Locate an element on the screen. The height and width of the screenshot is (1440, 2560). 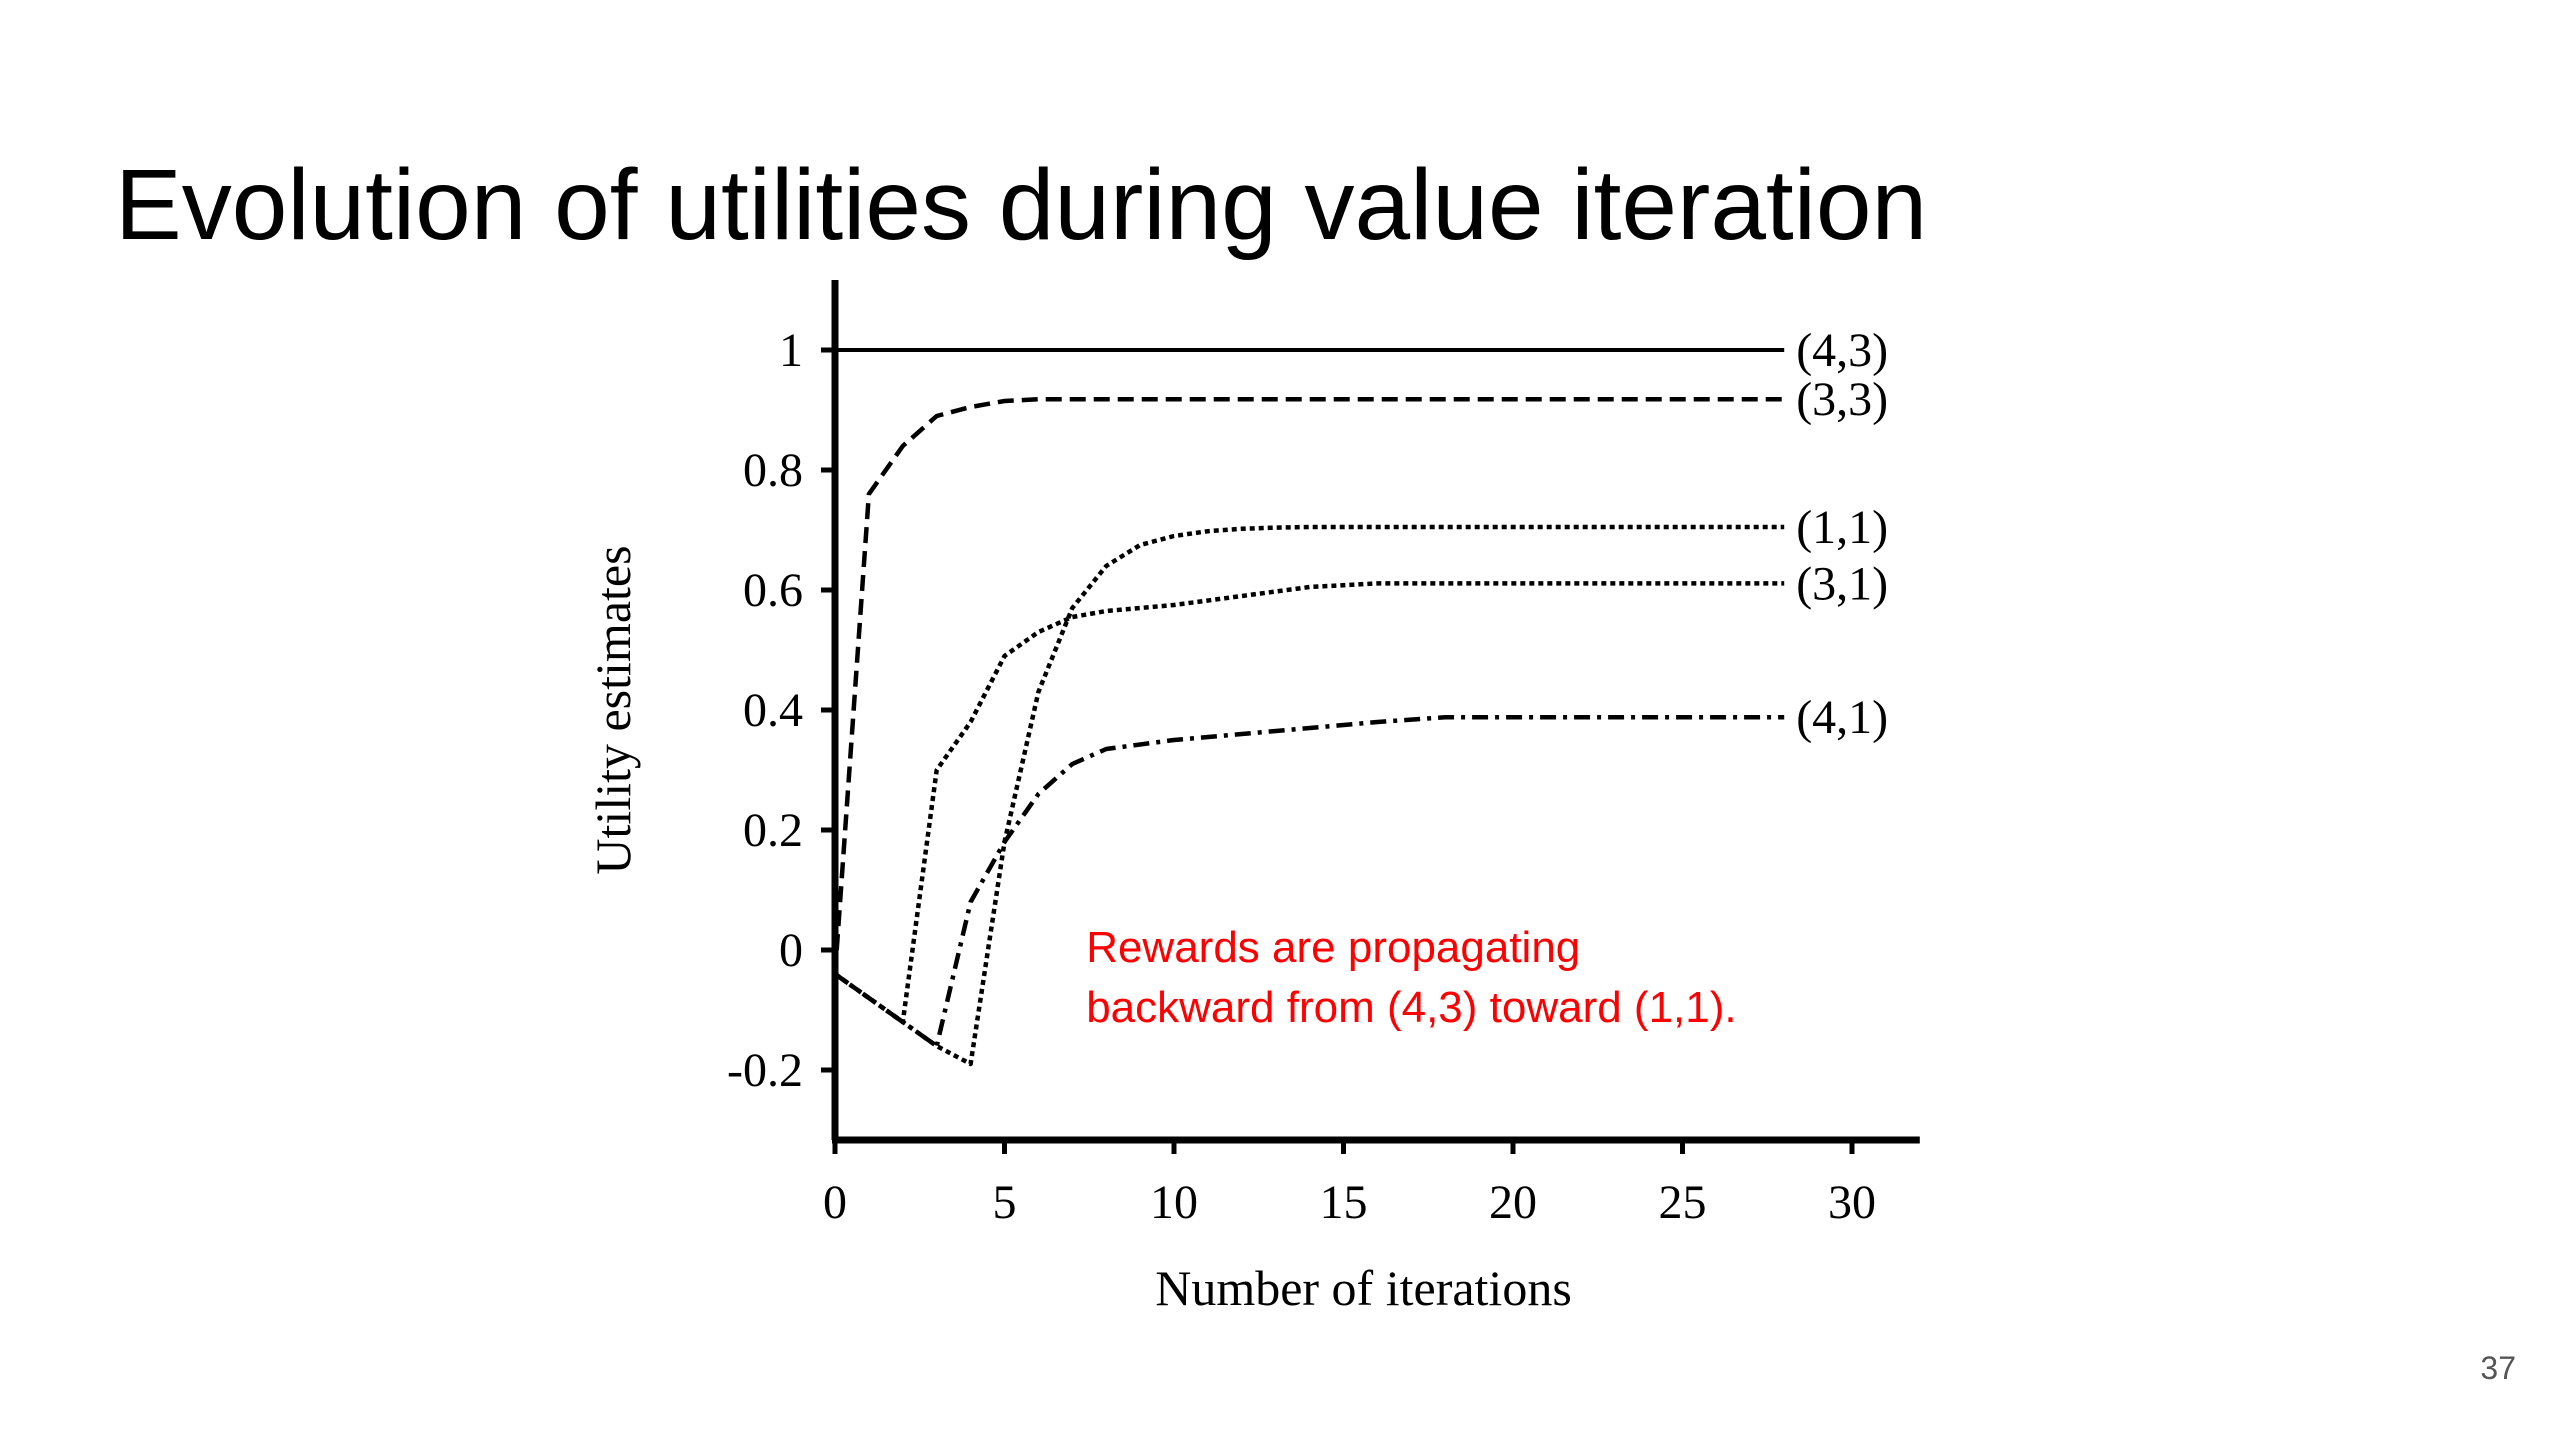
series-label: (4,1) is located at coordinates (1842, 717).